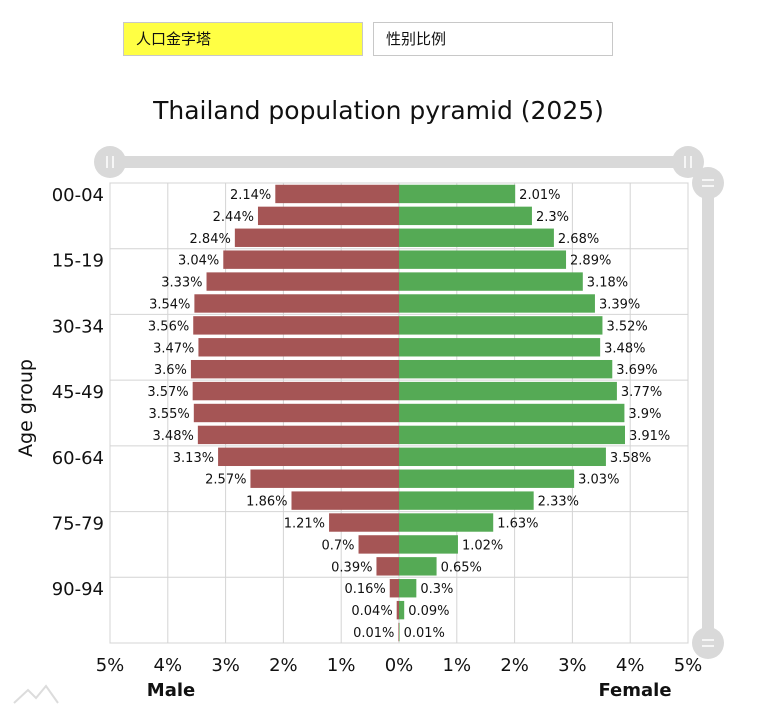  I want to click on vertical-slider-top-handle, so click(708, 183).